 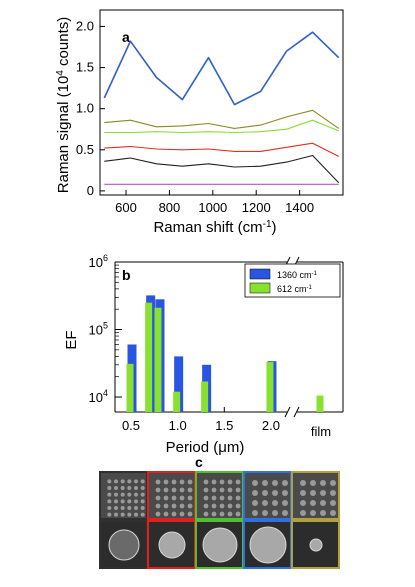 I want to click on panel-b-ytick-label: 104, so click(x=98, y=396).